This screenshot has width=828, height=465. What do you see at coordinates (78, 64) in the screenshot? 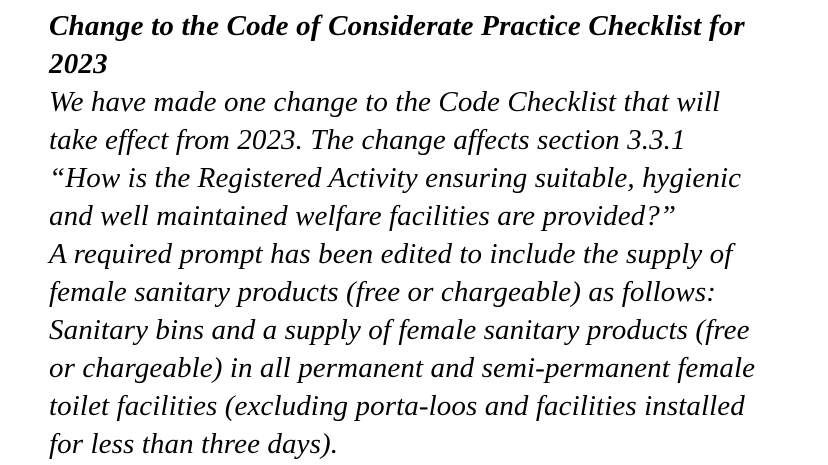
I see `heading-line: 2023` at bounding box center [78, 64].